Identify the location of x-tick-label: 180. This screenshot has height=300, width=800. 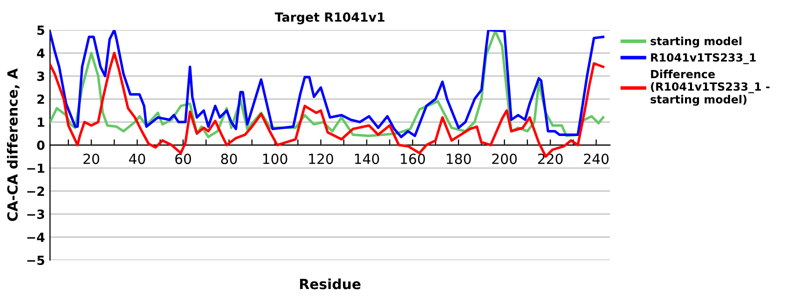
(458, 159).